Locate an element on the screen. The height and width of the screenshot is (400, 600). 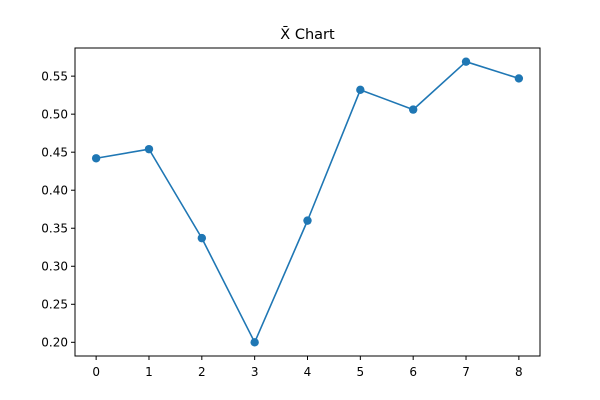
y-tick-label: 0.45 is located at coordinates (54, 152).